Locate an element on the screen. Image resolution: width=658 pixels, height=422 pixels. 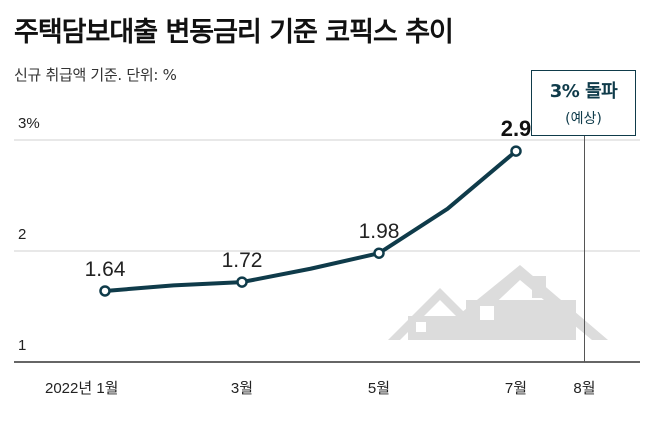
callout-sub-text: (예상) is located at coordinates (583, 119).